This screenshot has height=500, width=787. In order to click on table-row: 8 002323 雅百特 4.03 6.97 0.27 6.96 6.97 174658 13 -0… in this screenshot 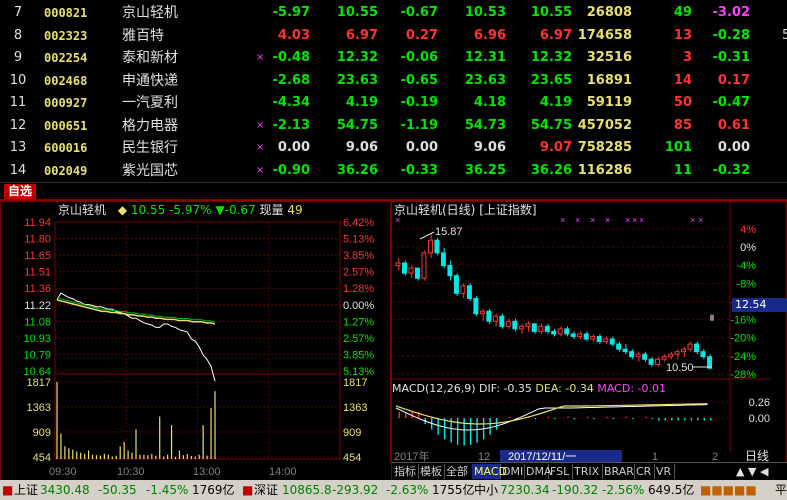, I will do `click(393, 36)`.